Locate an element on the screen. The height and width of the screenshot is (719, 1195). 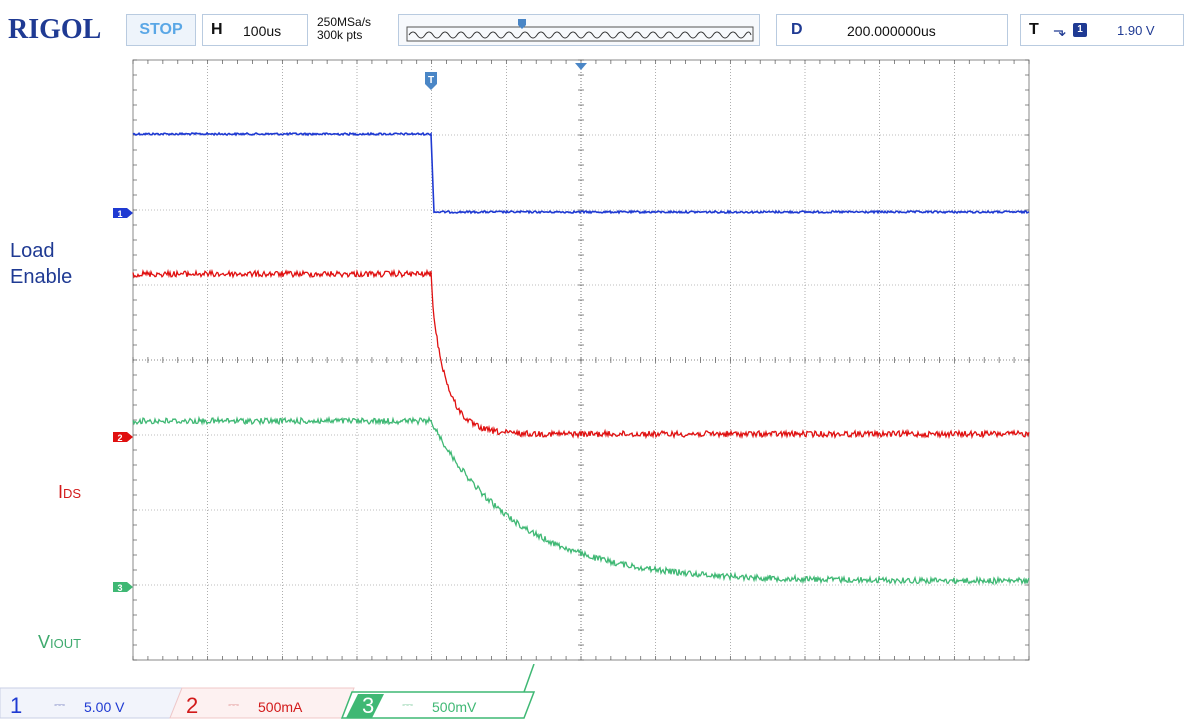
ch1-ground-marker-icon is located at coordinates (123, 213).